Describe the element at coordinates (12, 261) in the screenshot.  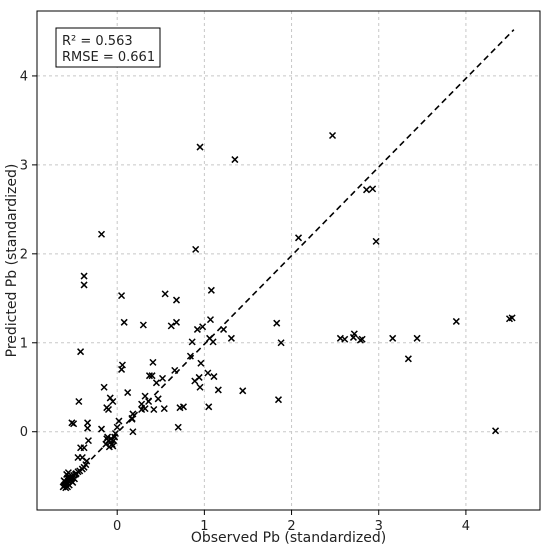
I see `y-axis-label: Predicted Pb (standardized)` at that location.